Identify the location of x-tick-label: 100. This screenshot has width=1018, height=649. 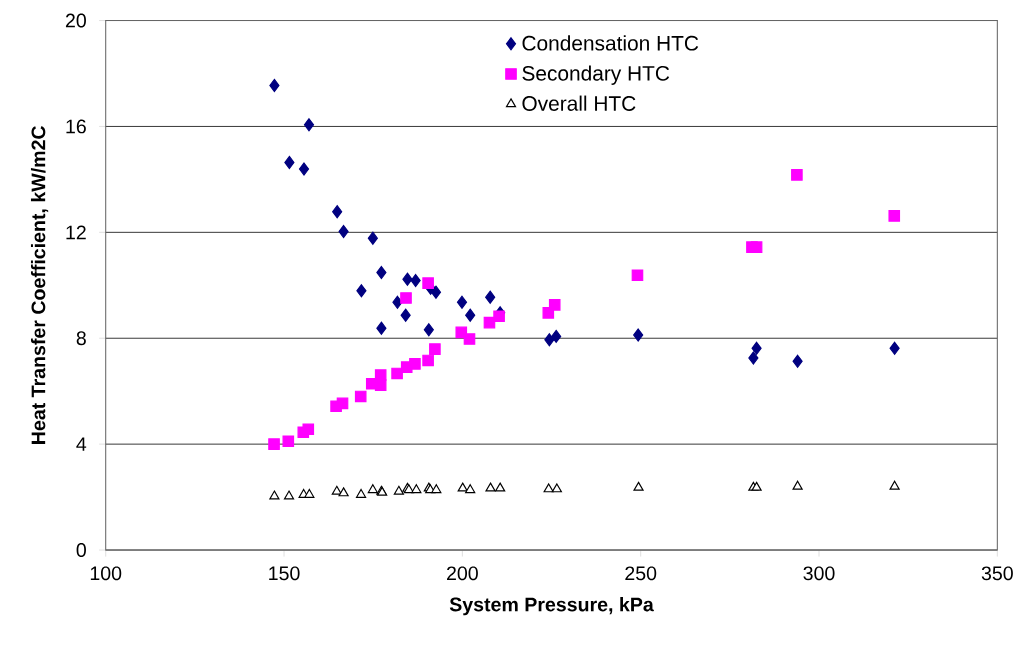
(106, 573).